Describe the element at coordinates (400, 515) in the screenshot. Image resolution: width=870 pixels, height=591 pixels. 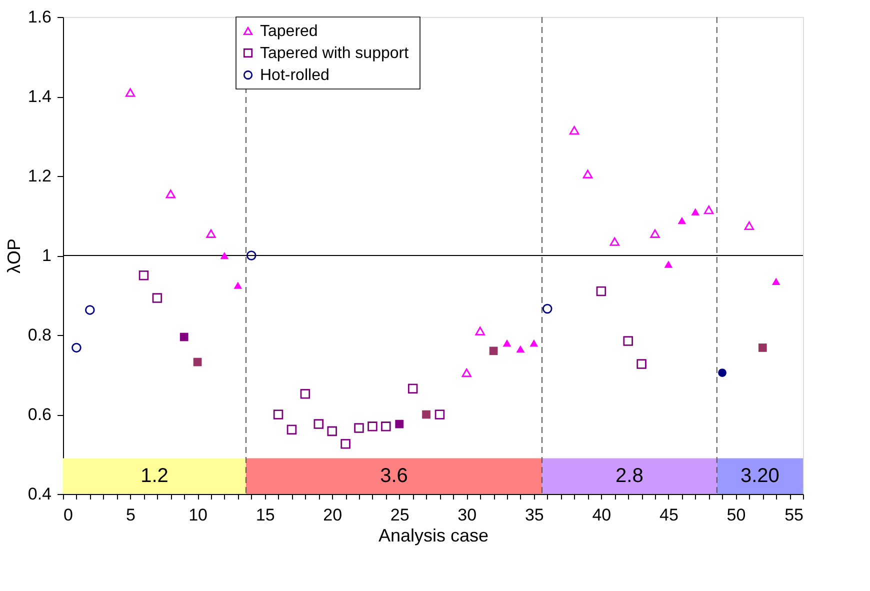
I see `x-tick-label: 25` at that location.